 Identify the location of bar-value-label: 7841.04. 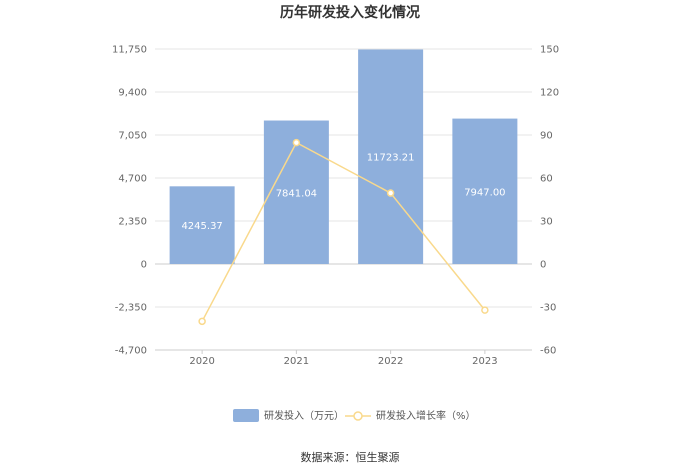
(296, 193).